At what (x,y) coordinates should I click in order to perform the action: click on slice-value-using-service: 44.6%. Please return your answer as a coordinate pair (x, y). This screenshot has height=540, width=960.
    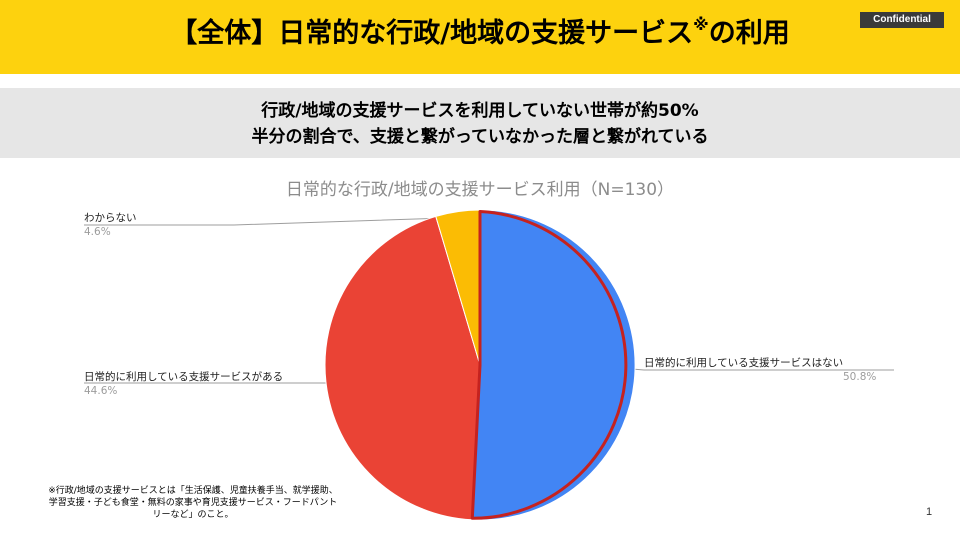
    Looking at the image, I should click on (101, 391).